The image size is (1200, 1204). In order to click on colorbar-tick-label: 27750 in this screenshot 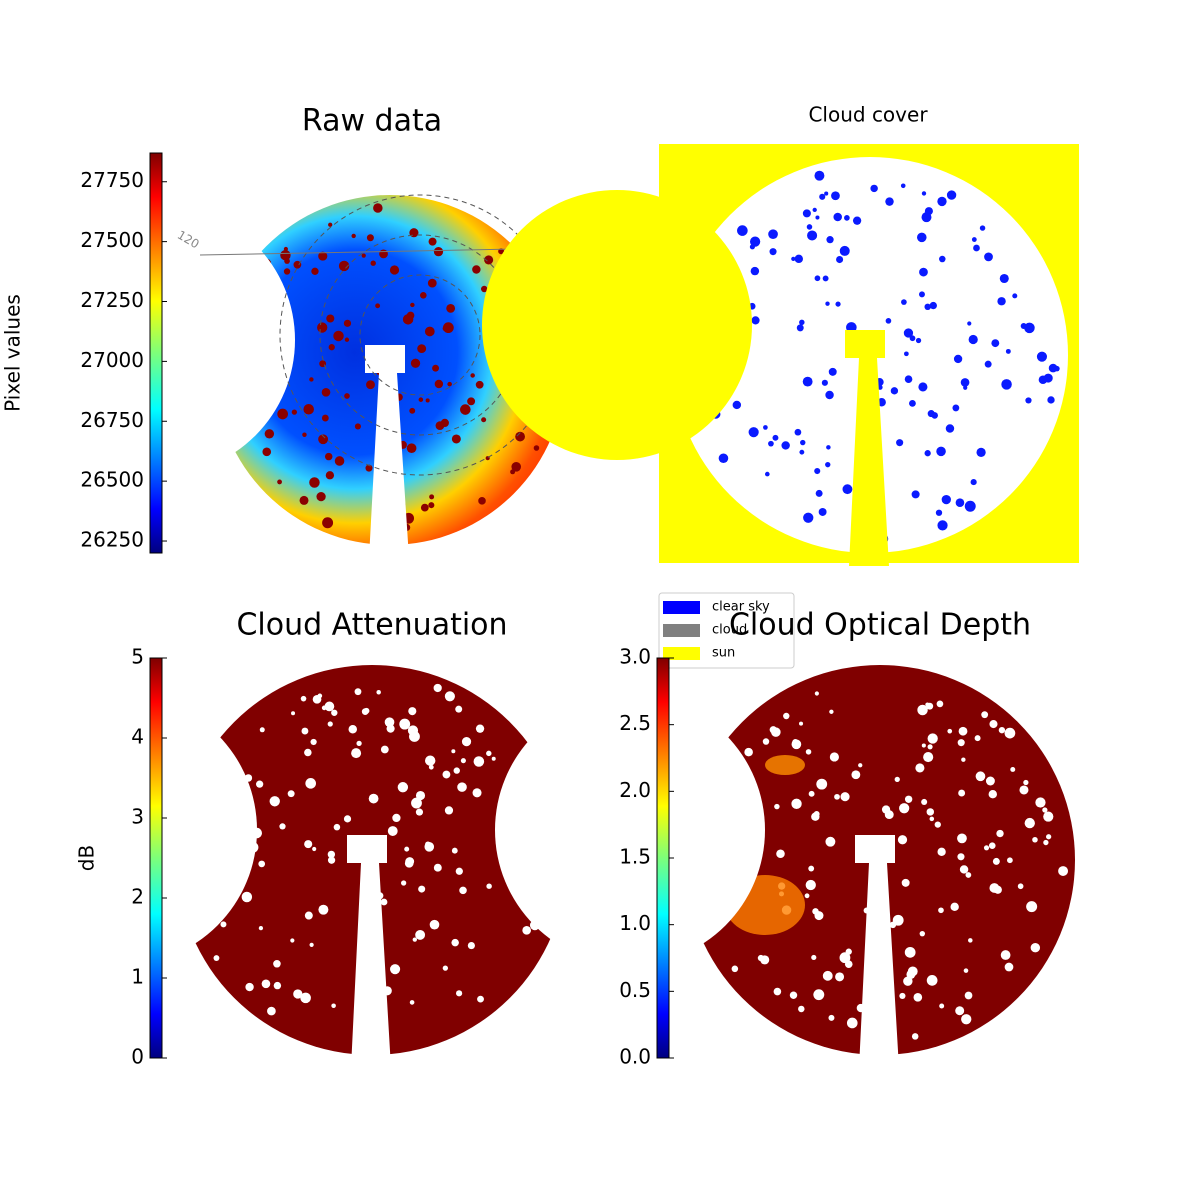, I will do `click(112, 180)`.